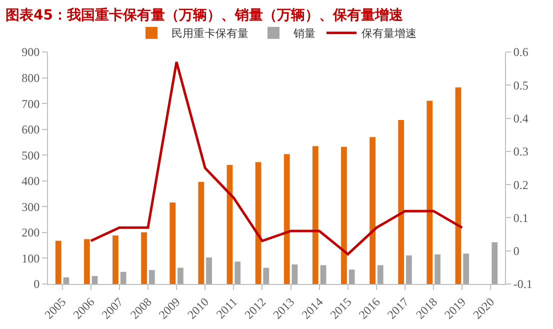  What do you see at coordinates (520, 217) in the screenshot?
I see `y2-tick-label: 0.1` at bounding box center [520, 217].